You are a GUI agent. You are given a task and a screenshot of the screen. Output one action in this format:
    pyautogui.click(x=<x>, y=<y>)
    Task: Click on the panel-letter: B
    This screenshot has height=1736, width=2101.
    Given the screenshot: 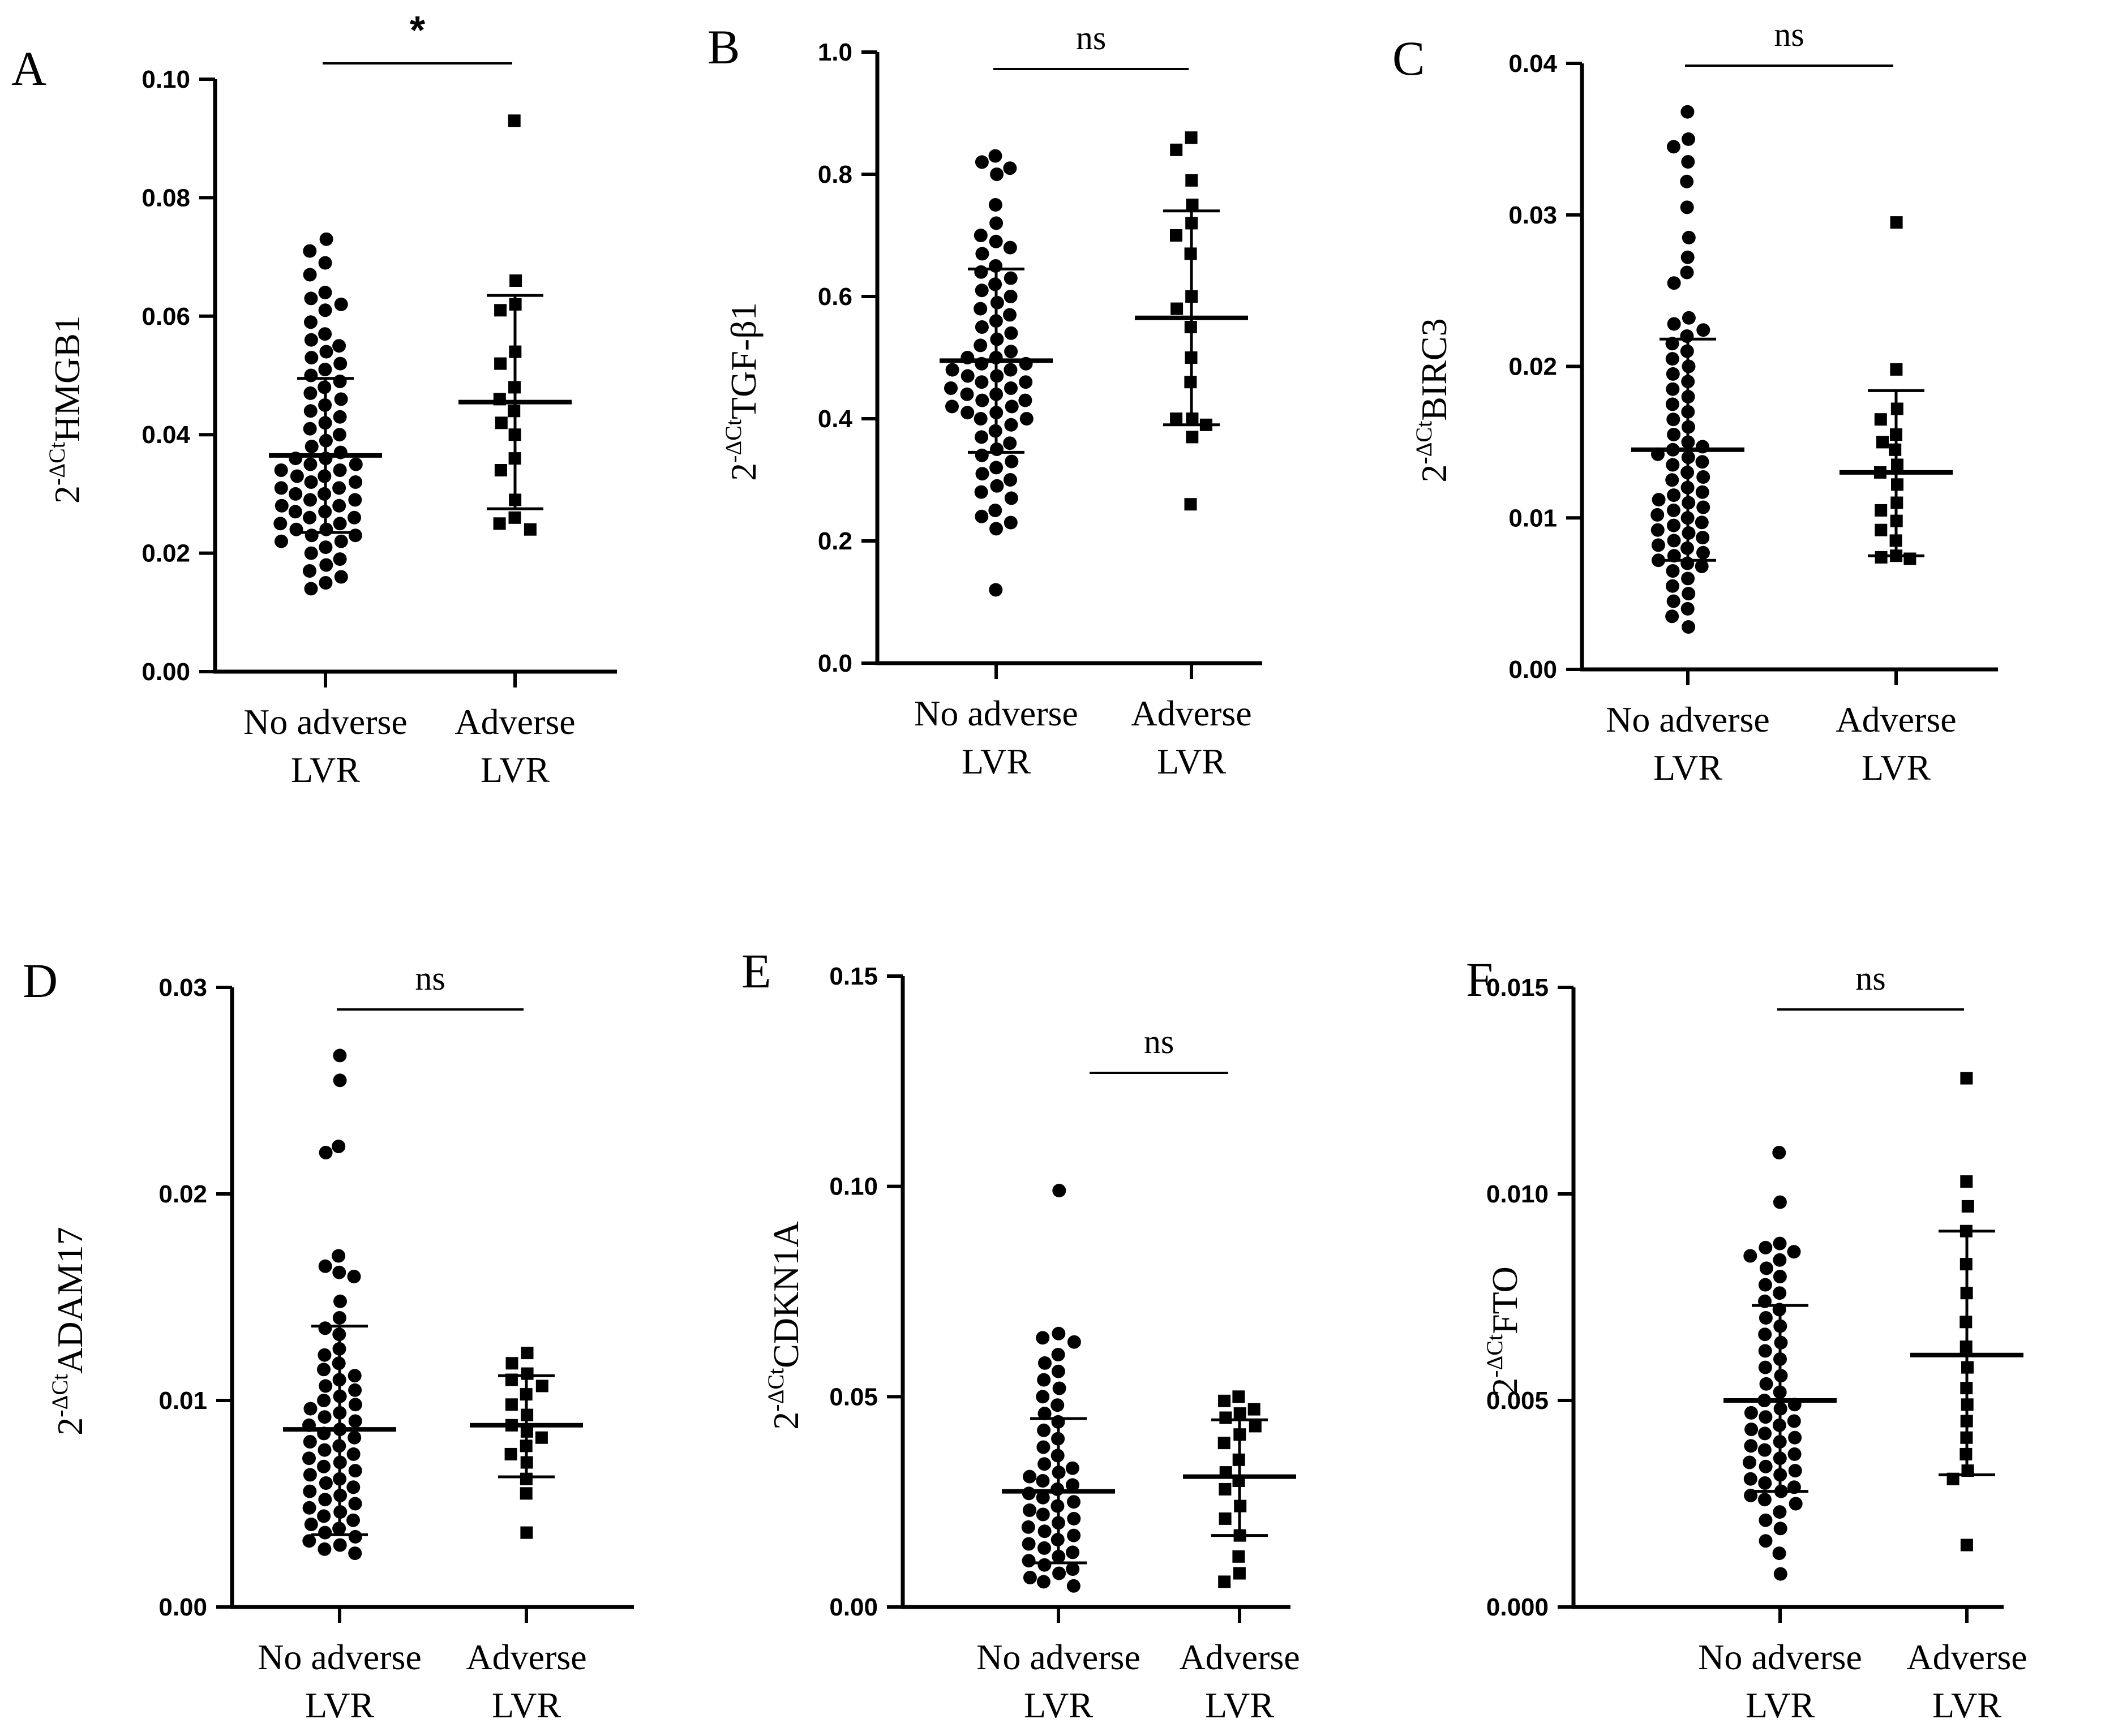 What is the action you would take?
    pyautogui.click(x=724, y=47)
    